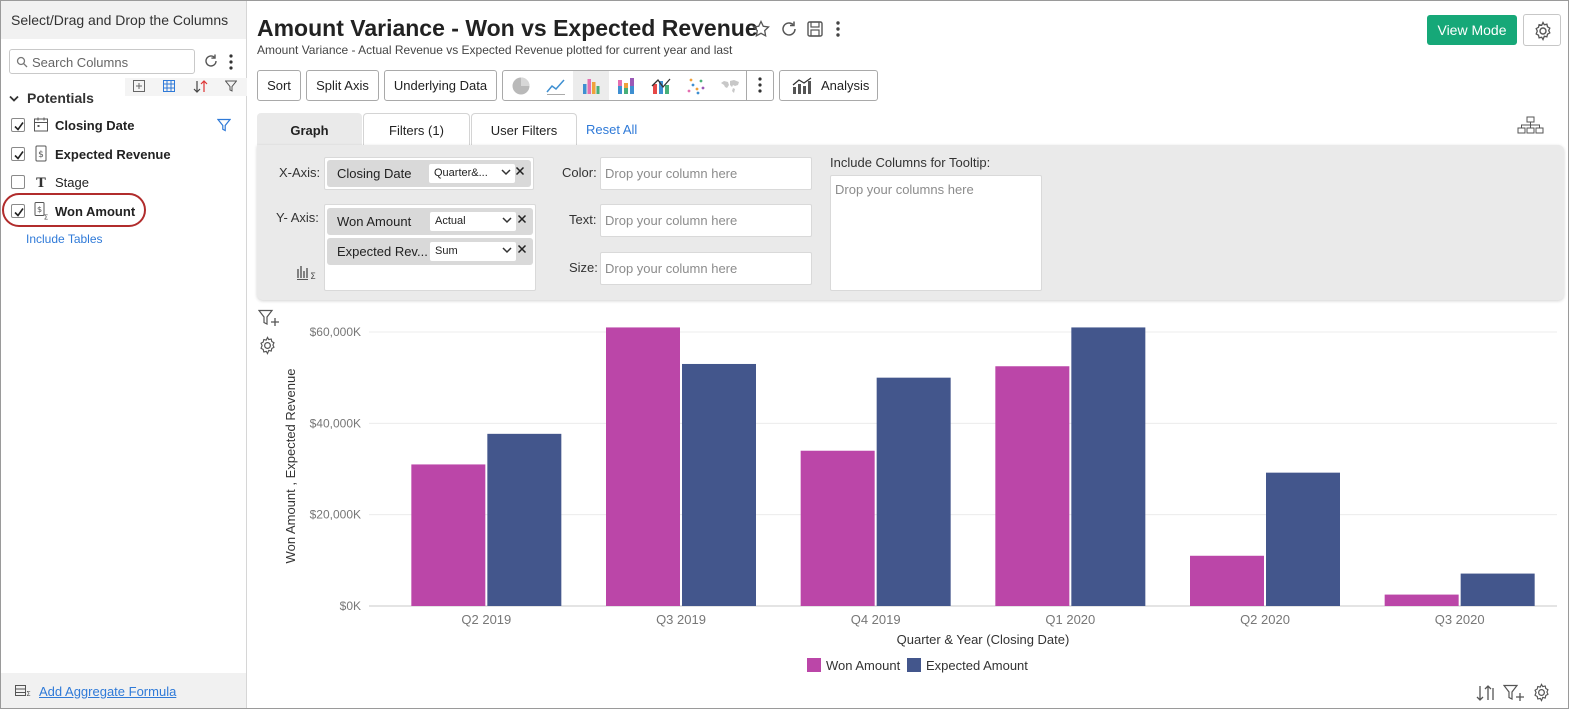 This screenshot has height=713, width=1581. I want to click on sort-columns-icon, so click(201, 86).